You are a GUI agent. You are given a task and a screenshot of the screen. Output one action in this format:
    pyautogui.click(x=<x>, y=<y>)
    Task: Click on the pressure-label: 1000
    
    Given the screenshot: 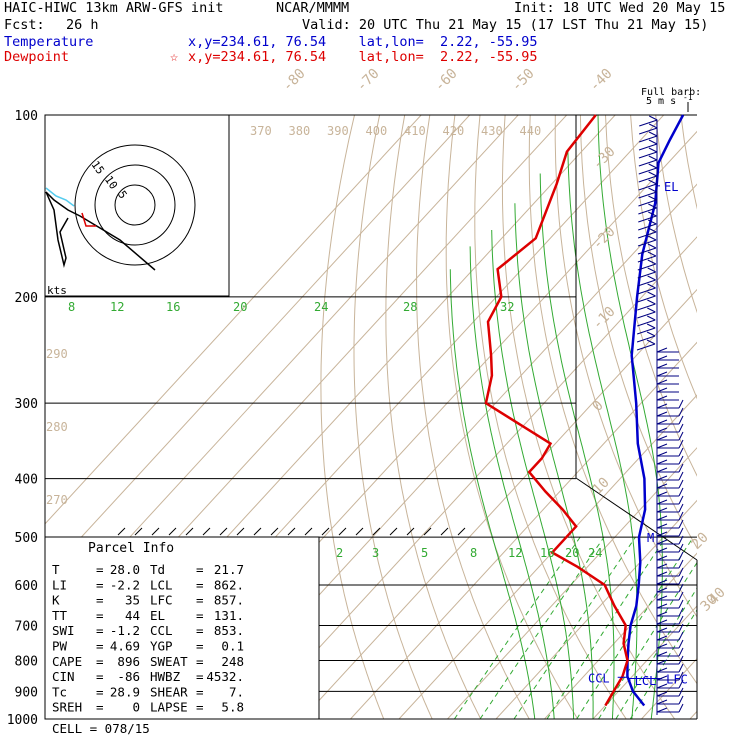 What is the action you would take?
    pyautogui.click(x=22, y=720)
    